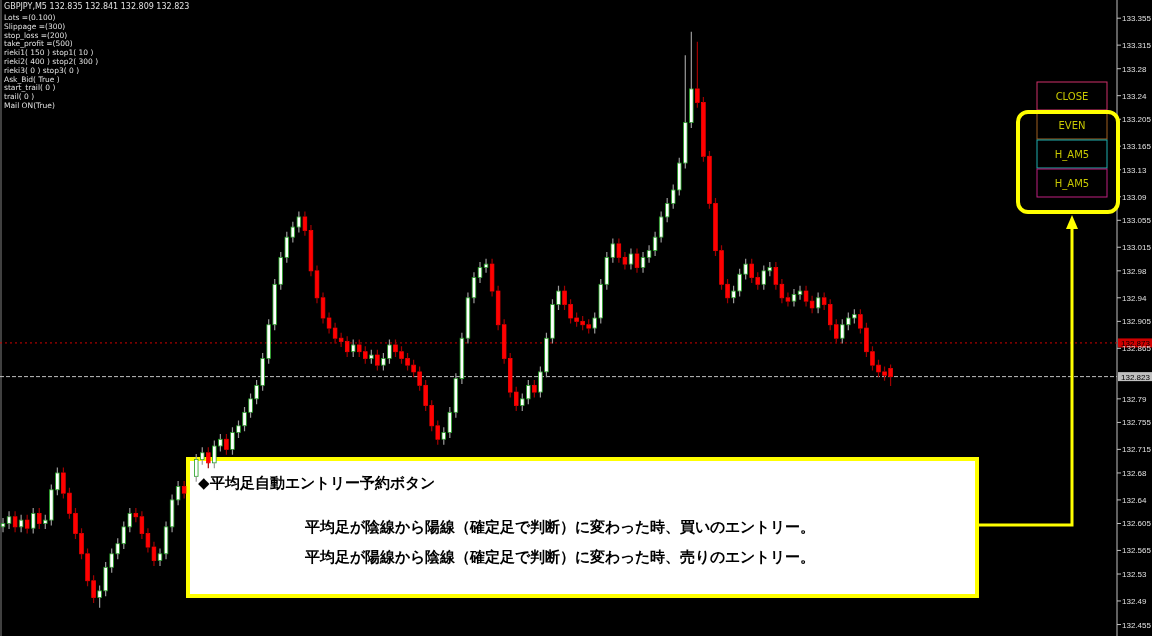  I want to click on annotation: EVEN, so click(1072, 125).